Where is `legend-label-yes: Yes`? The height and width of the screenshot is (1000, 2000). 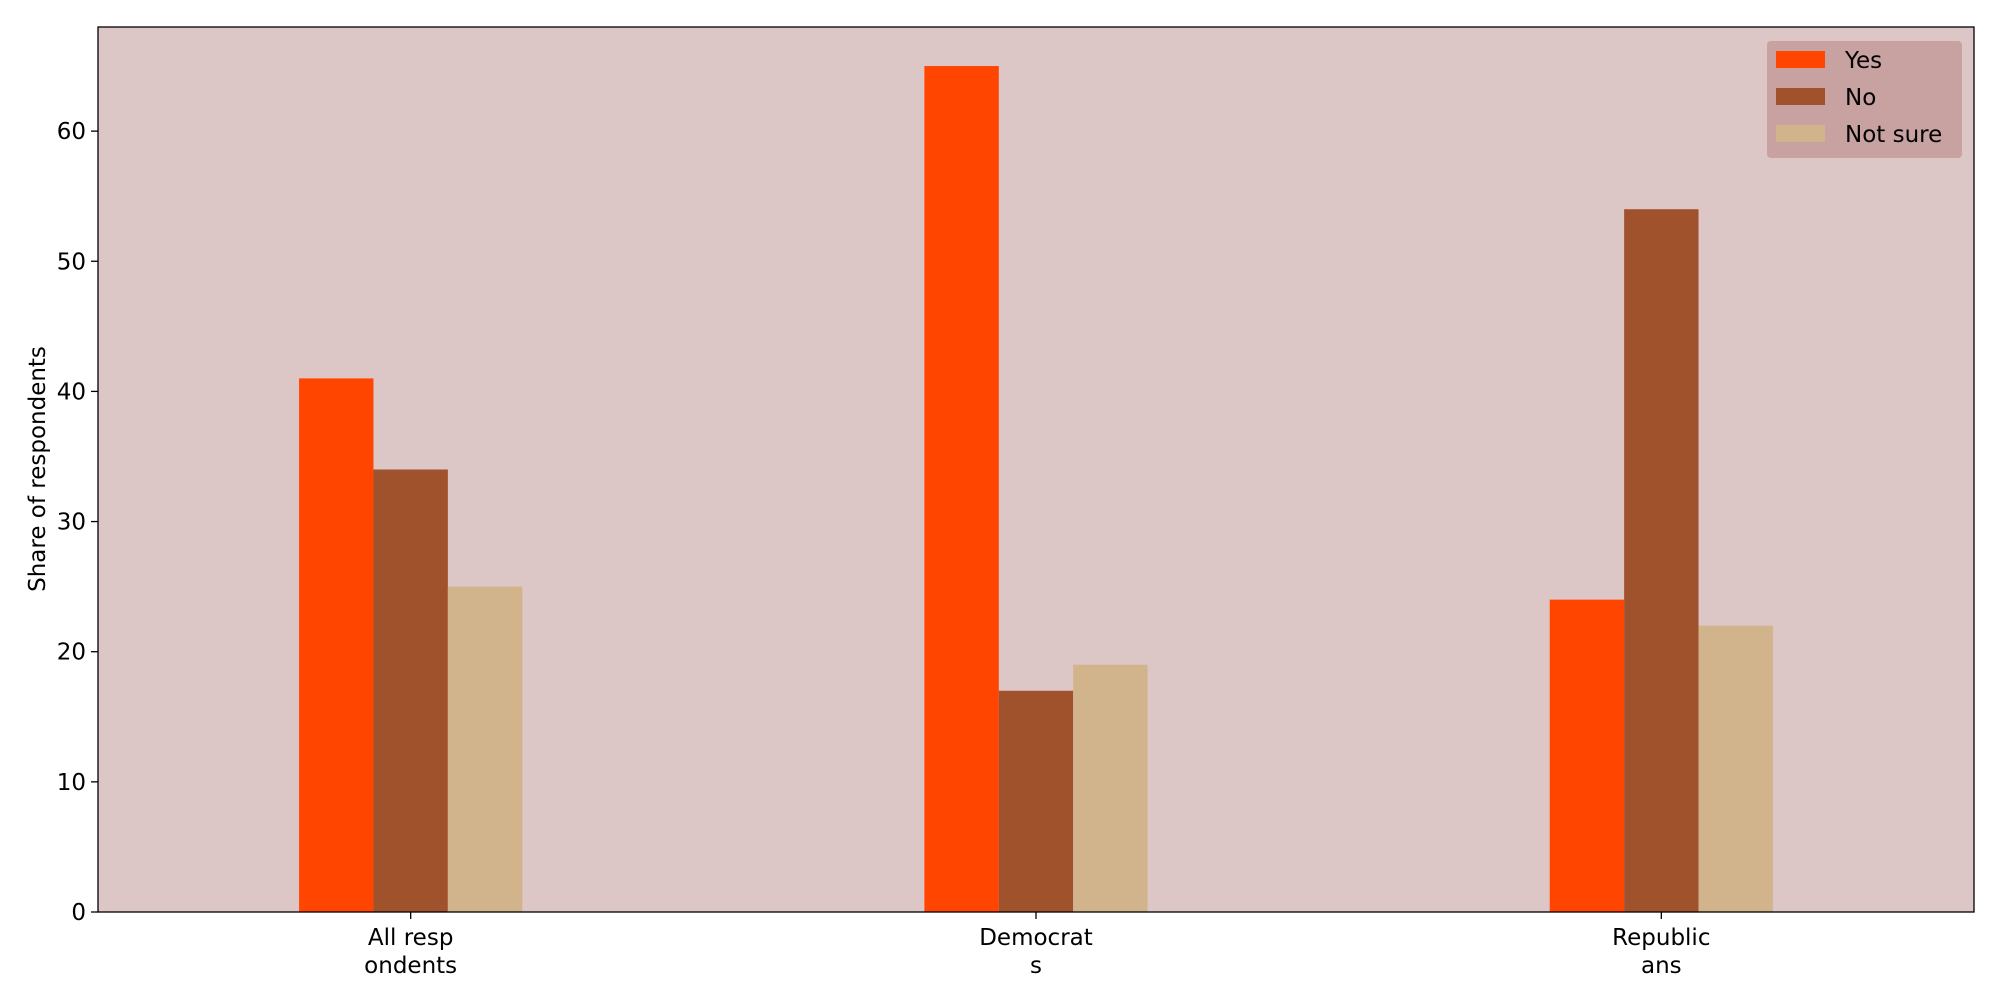 legend-label-yes: Yes is located at coordinates (1863, 61).